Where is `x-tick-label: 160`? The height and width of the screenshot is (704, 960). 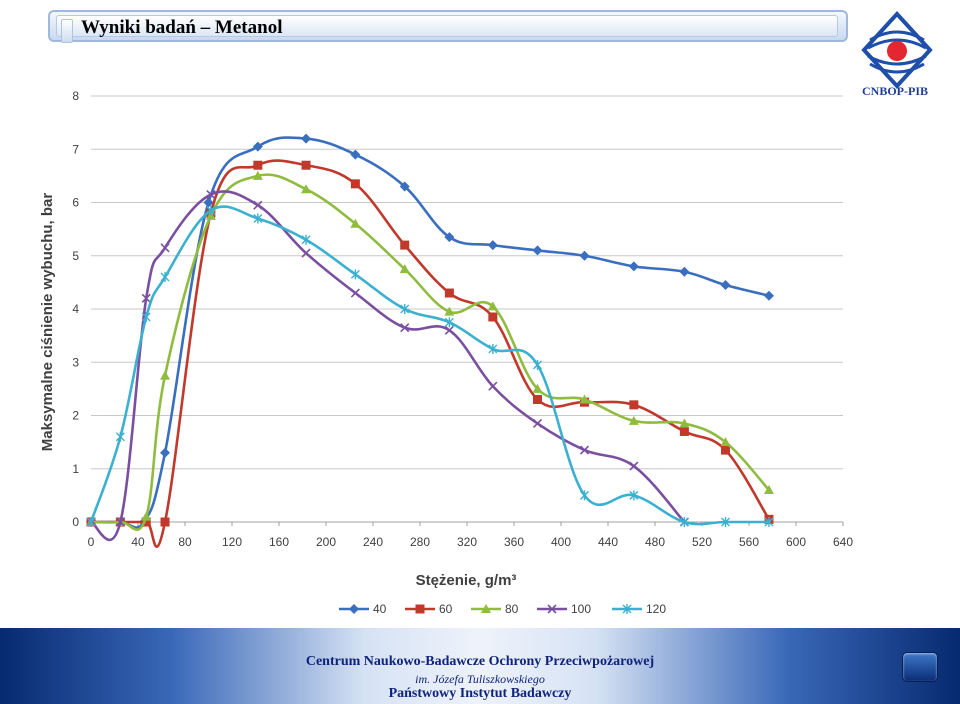 x-tick-label: 160 is located at coordinates (279, 542).